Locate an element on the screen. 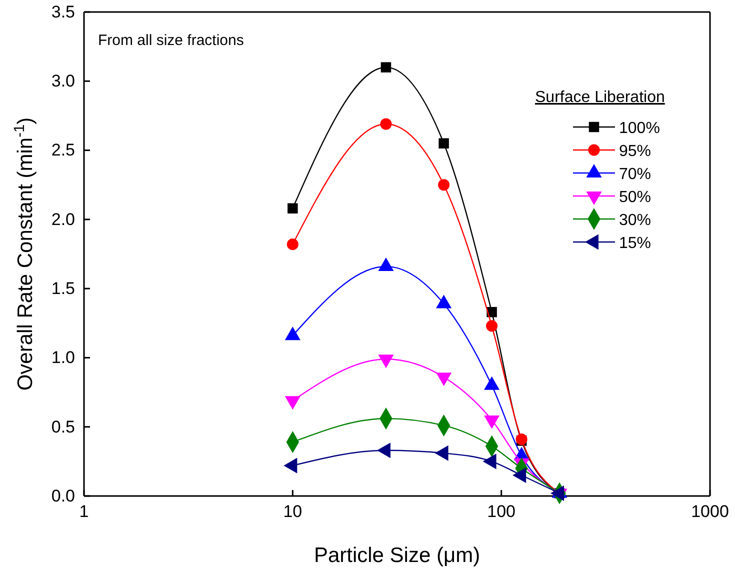 This screenshot has height=575, width=735. y-tick-label: 3.0 is located at coordinates (63, 81).